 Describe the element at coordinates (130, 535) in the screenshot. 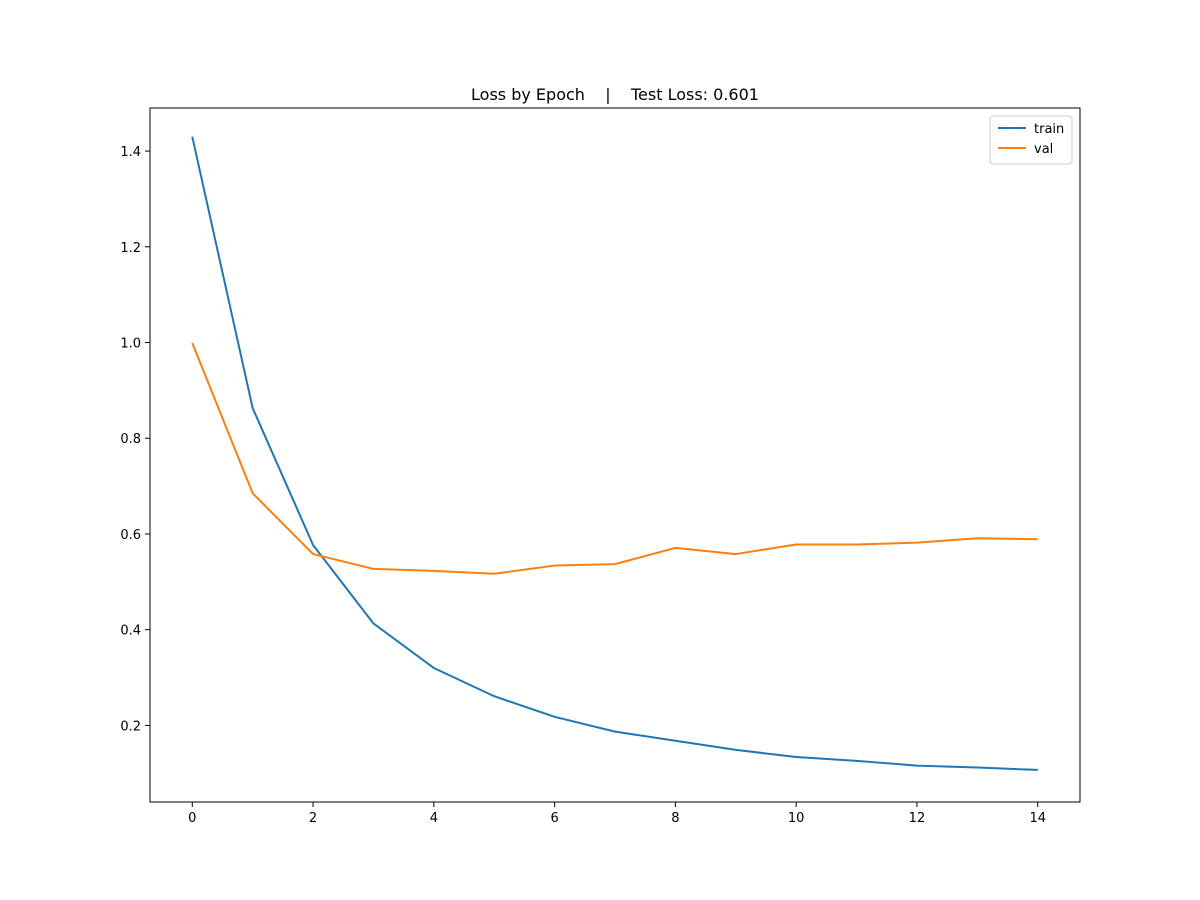

I see `y-tick-label: 0.6` at that location.